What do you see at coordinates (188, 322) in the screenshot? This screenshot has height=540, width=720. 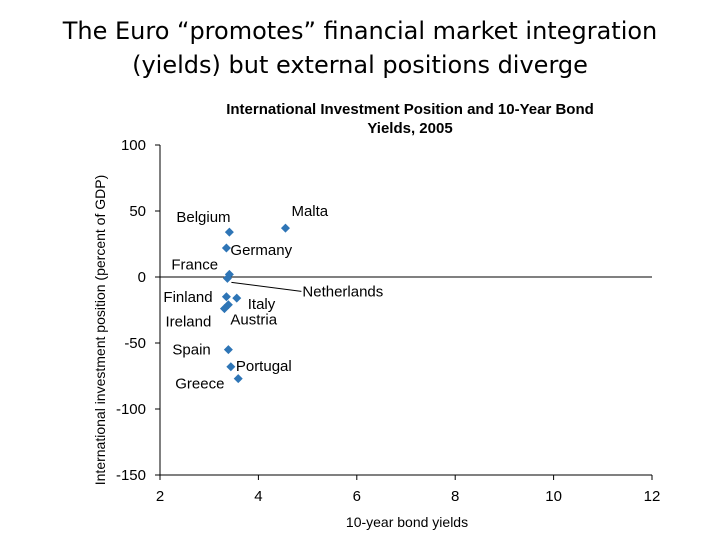 I see `data-point-label: Ireland` at bounding box center [188, 322].